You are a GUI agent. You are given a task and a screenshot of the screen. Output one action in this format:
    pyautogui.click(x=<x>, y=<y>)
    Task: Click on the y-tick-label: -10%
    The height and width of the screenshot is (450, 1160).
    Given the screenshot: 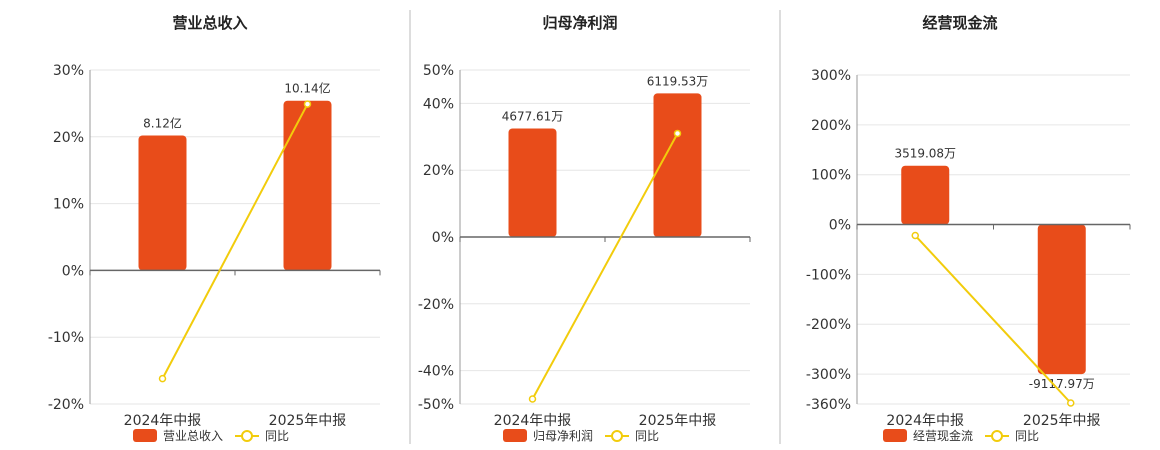 What is the action you would take?
    pyautogui.click(x=66, y=338)
    